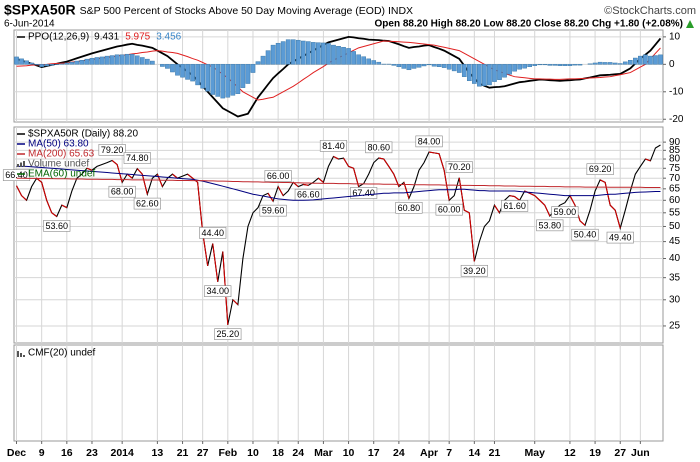 Image resolution: width=700 pixels, height=462 pixels. Describe the element at coordinates (308, 194) in the screenshot. I see `value-label: 66.60` at that location.